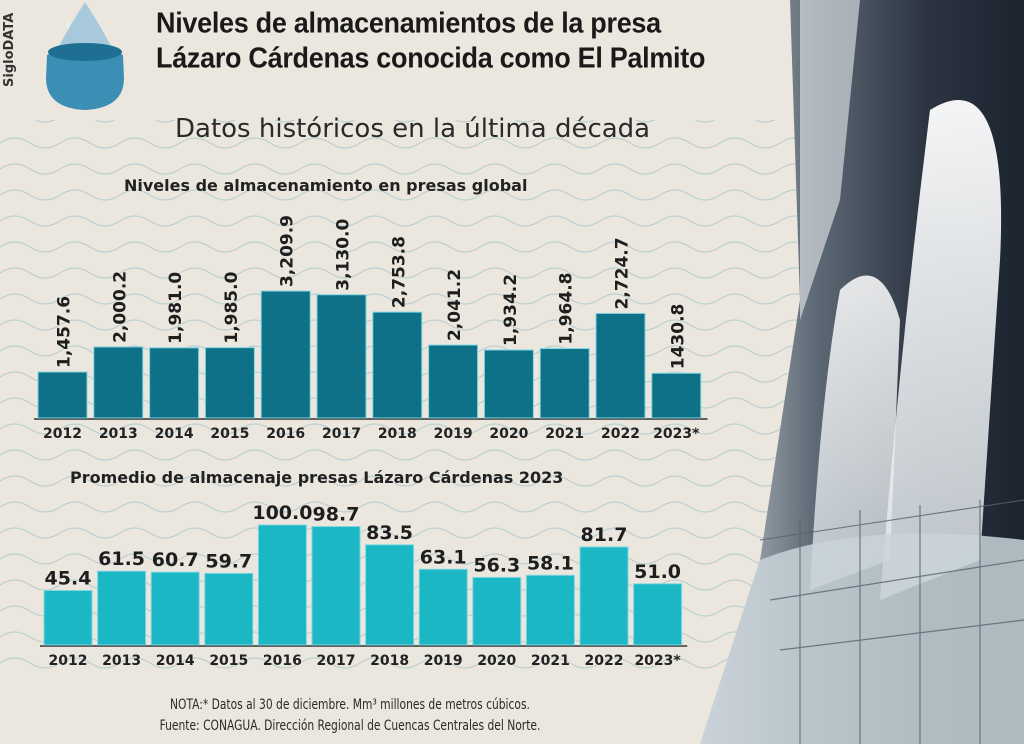  What do you see at coordinates (443, 557) in the screenshot?
I see `data-label: 63.1` at bounding box center [443, 557].